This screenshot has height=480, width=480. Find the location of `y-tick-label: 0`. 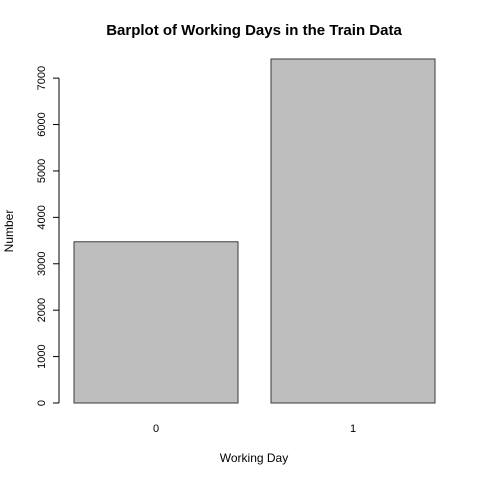

y-tick-label: 0 is located at coordinates (42, 403).